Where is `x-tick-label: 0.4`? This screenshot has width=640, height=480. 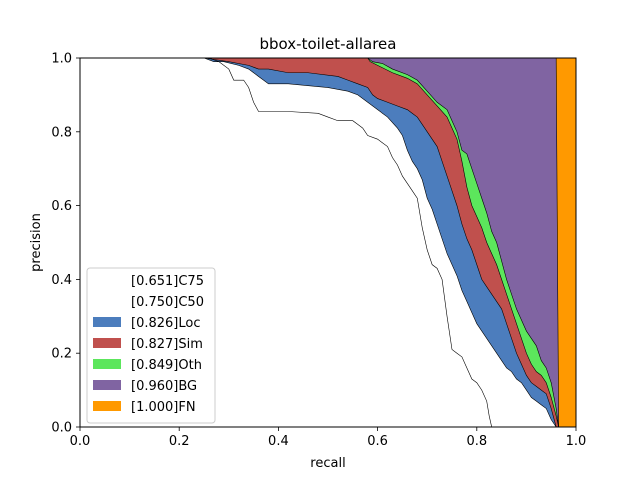 x-tick-label: 0.4 is located at coordinates (278, 441).